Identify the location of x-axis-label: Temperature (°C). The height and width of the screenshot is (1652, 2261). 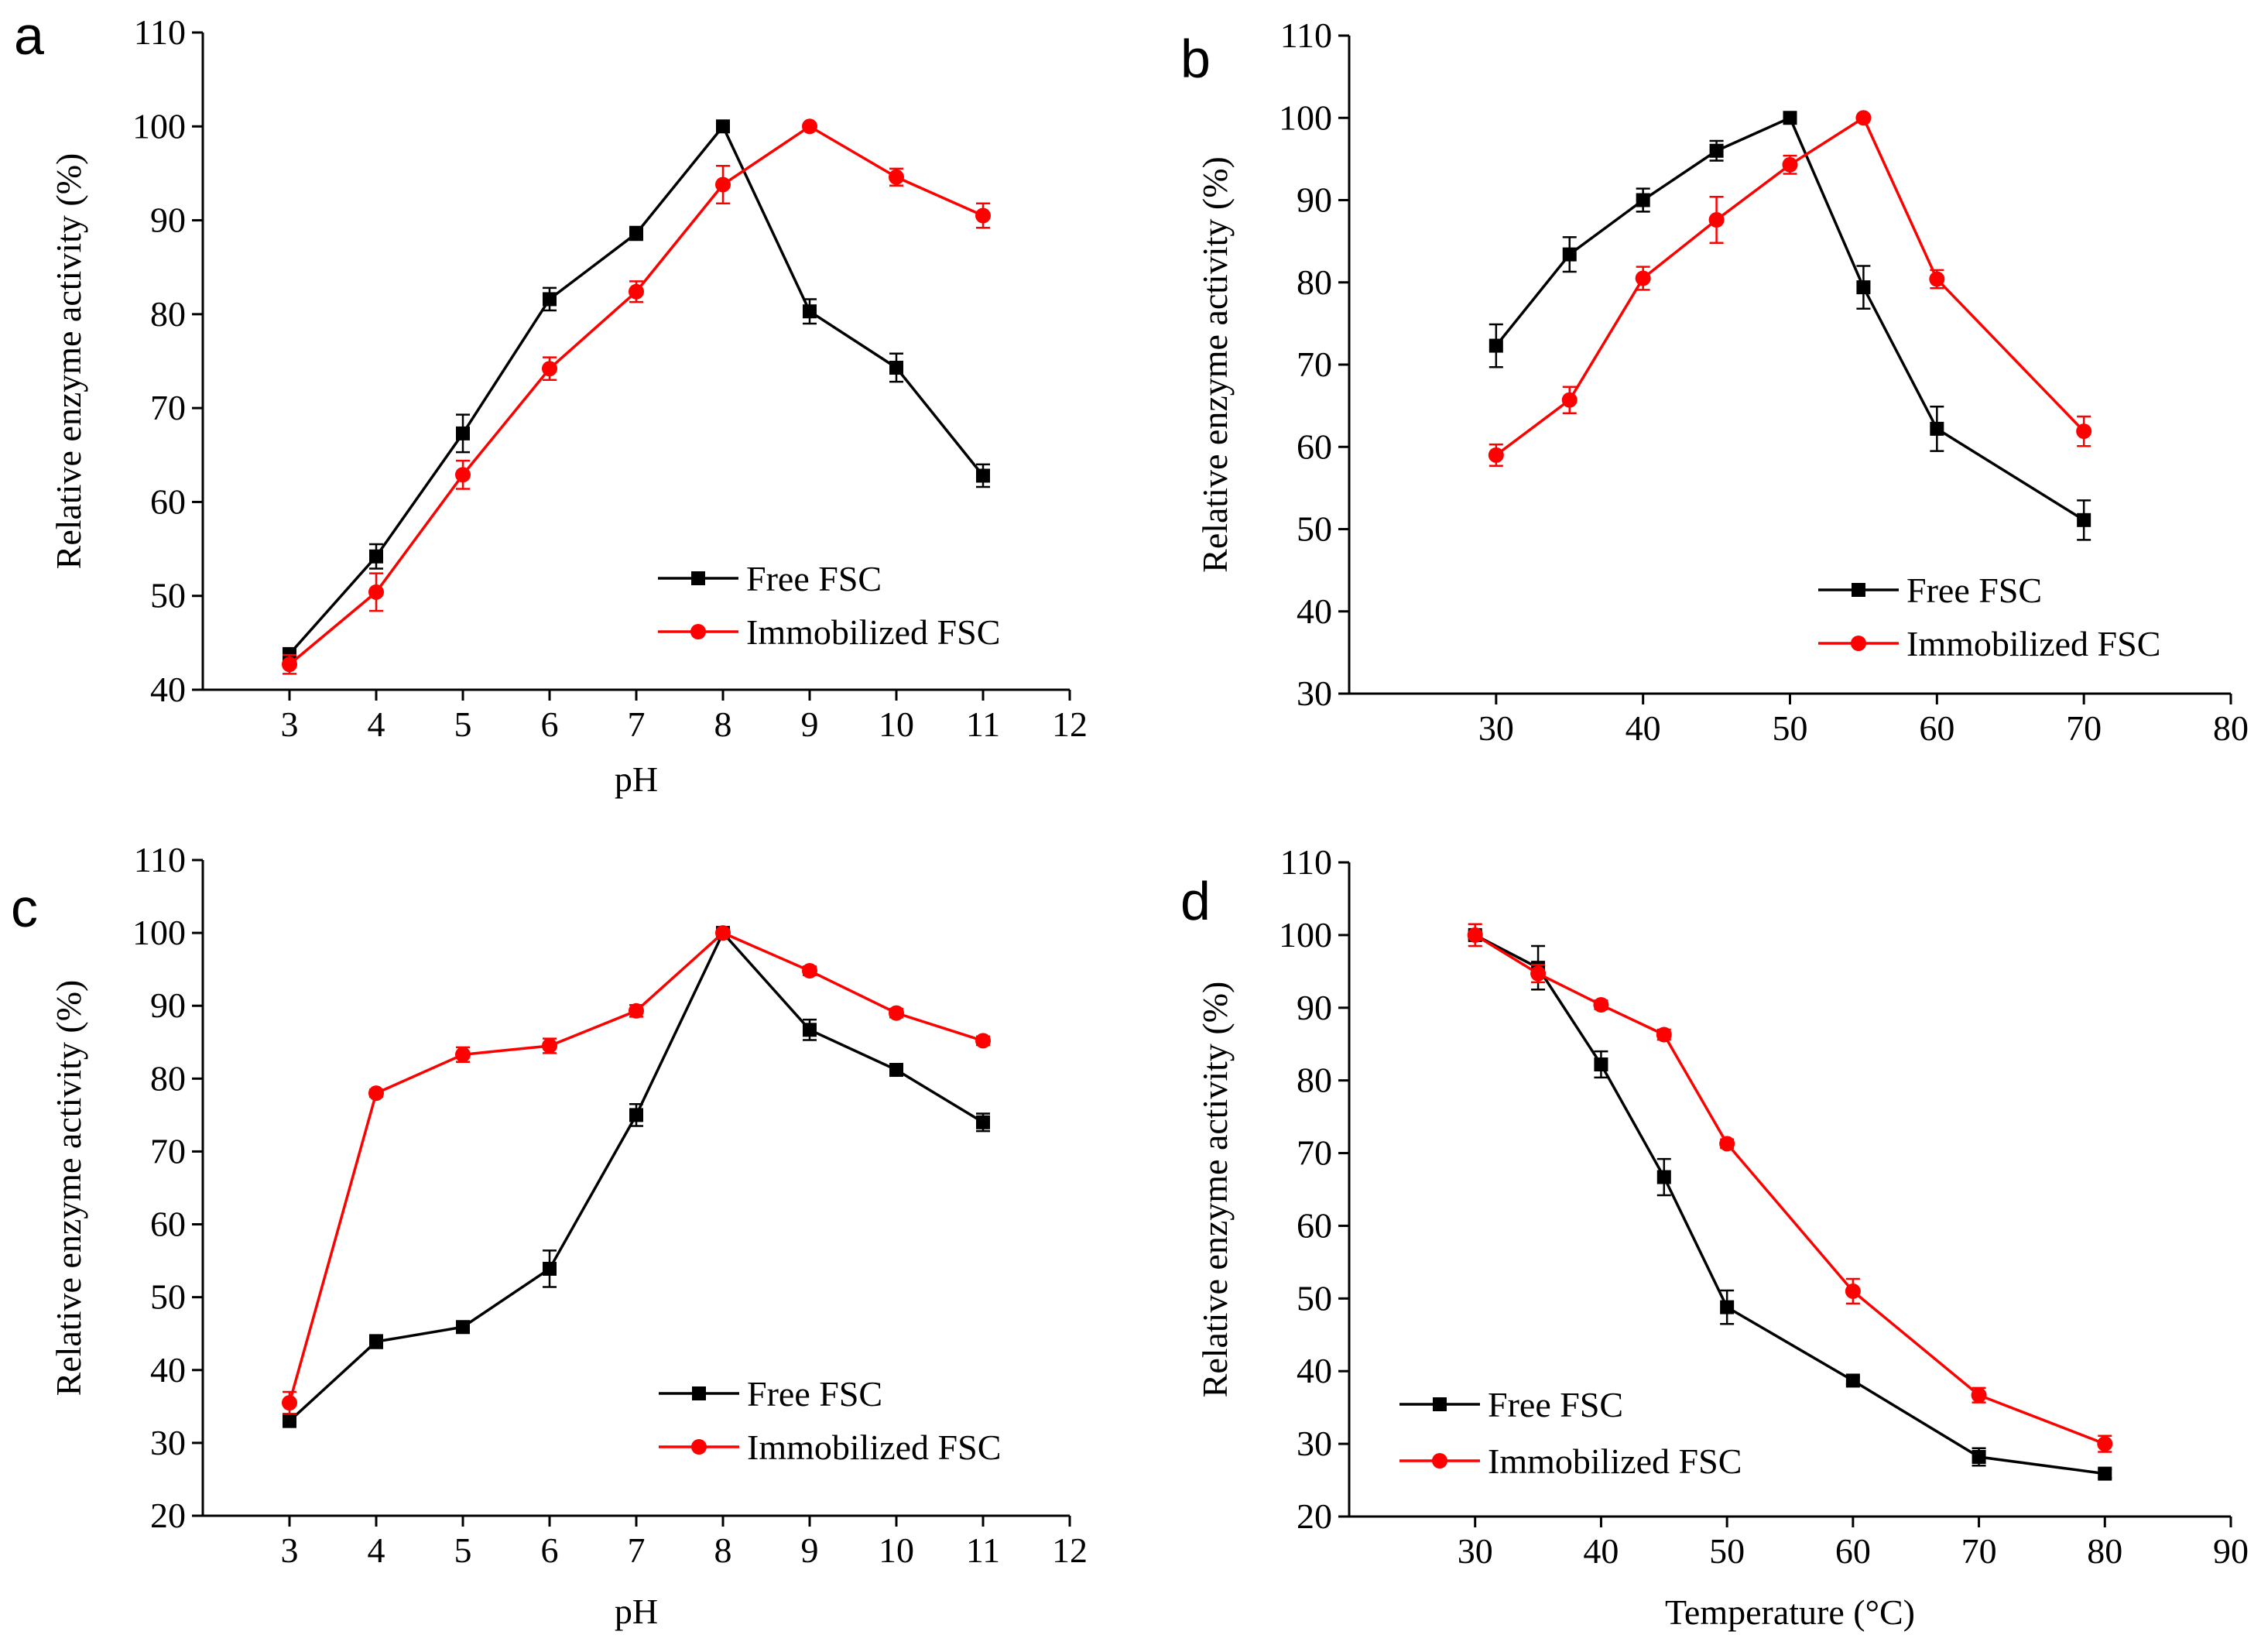
(1790, 1612).